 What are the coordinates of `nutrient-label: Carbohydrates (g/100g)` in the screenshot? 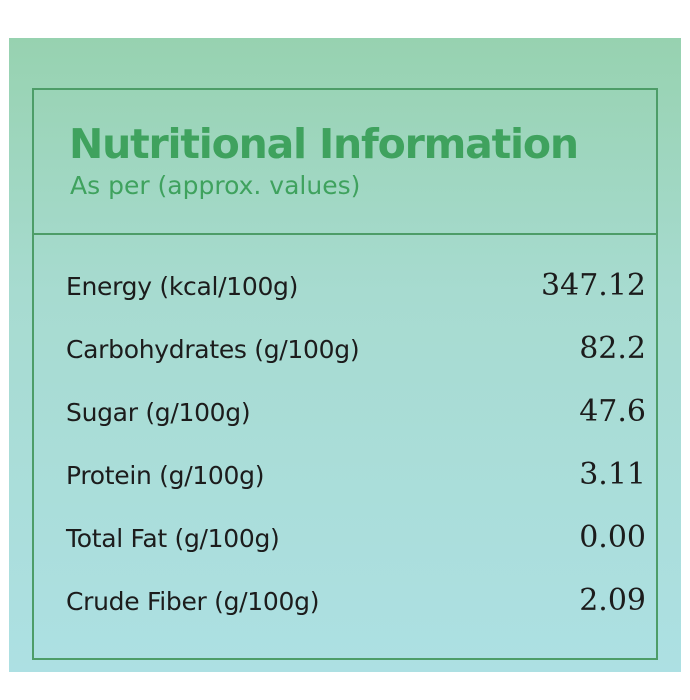 It's located at (213, 349).